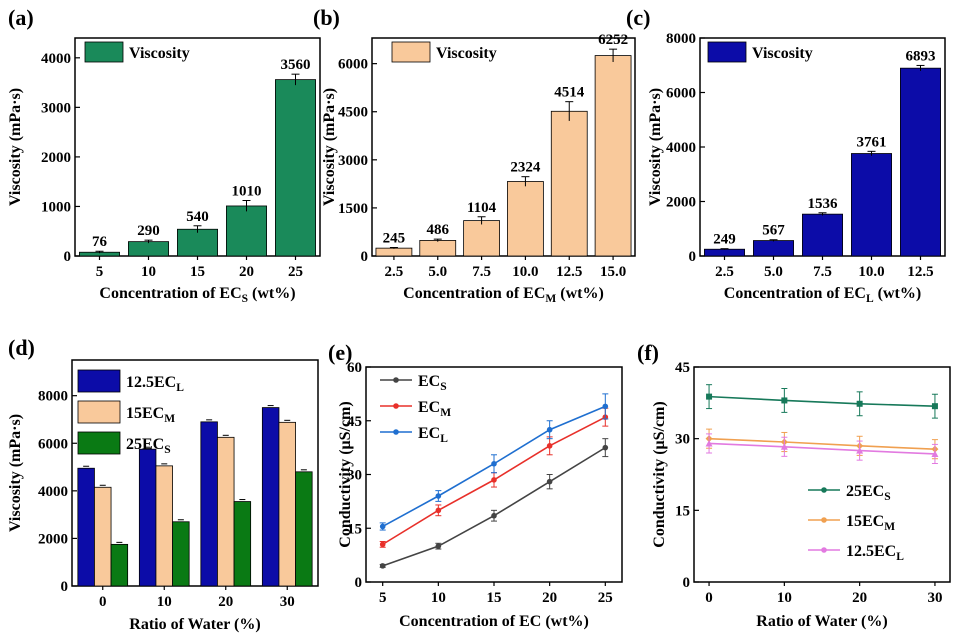 This screenshot has width=955, height=641. What do you see at coordinates (438, 598) in the screenshot?
I see `x-tick-label: 10` at bounding box center [438, 598].